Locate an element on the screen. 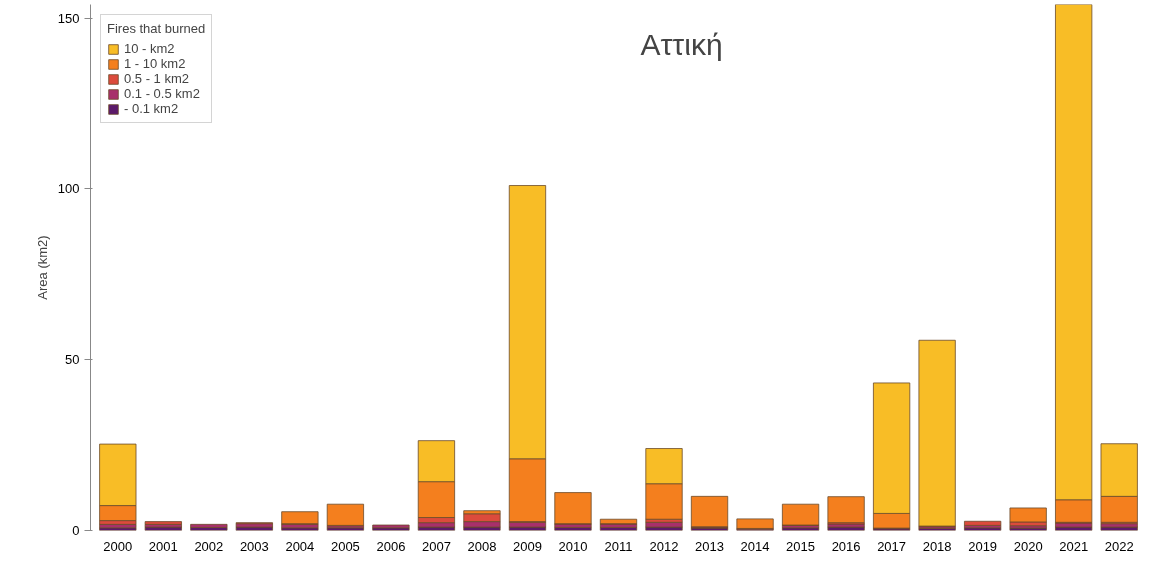 The image size is (1166, 564). text: Αττική is located at coordinates (681, 44).